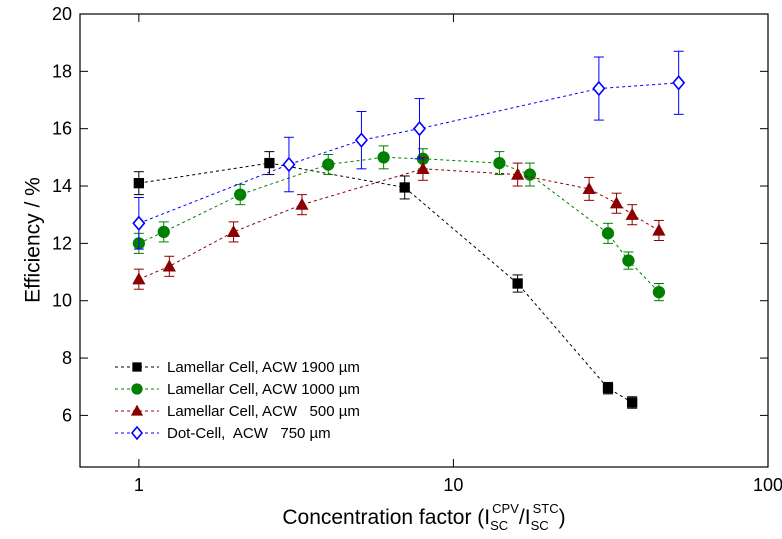 The width and height of the screenshot is (782, 539). I want to click on legend-label: Dot-Cell, ACW 750 µm, so click(249, 433).